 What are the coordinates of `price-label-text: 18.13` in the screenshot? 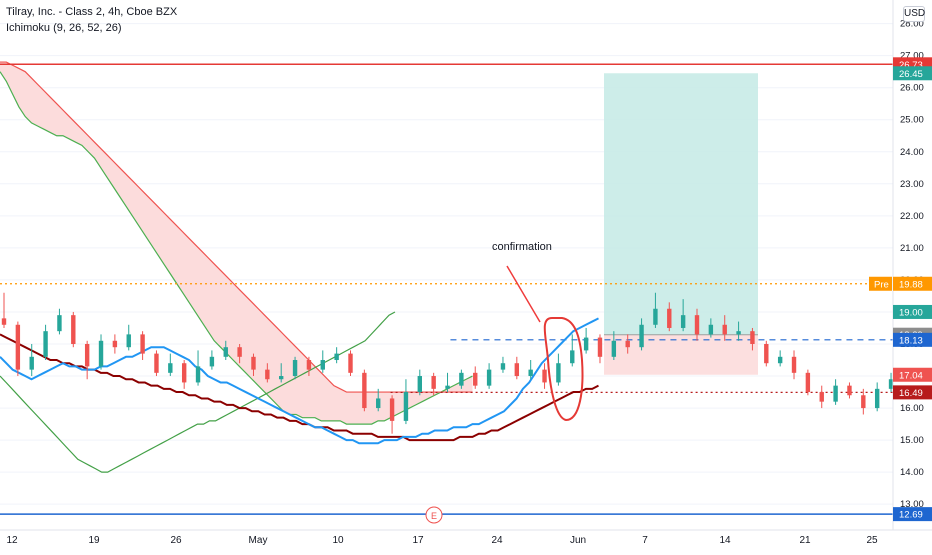 It's located at (911, 340).